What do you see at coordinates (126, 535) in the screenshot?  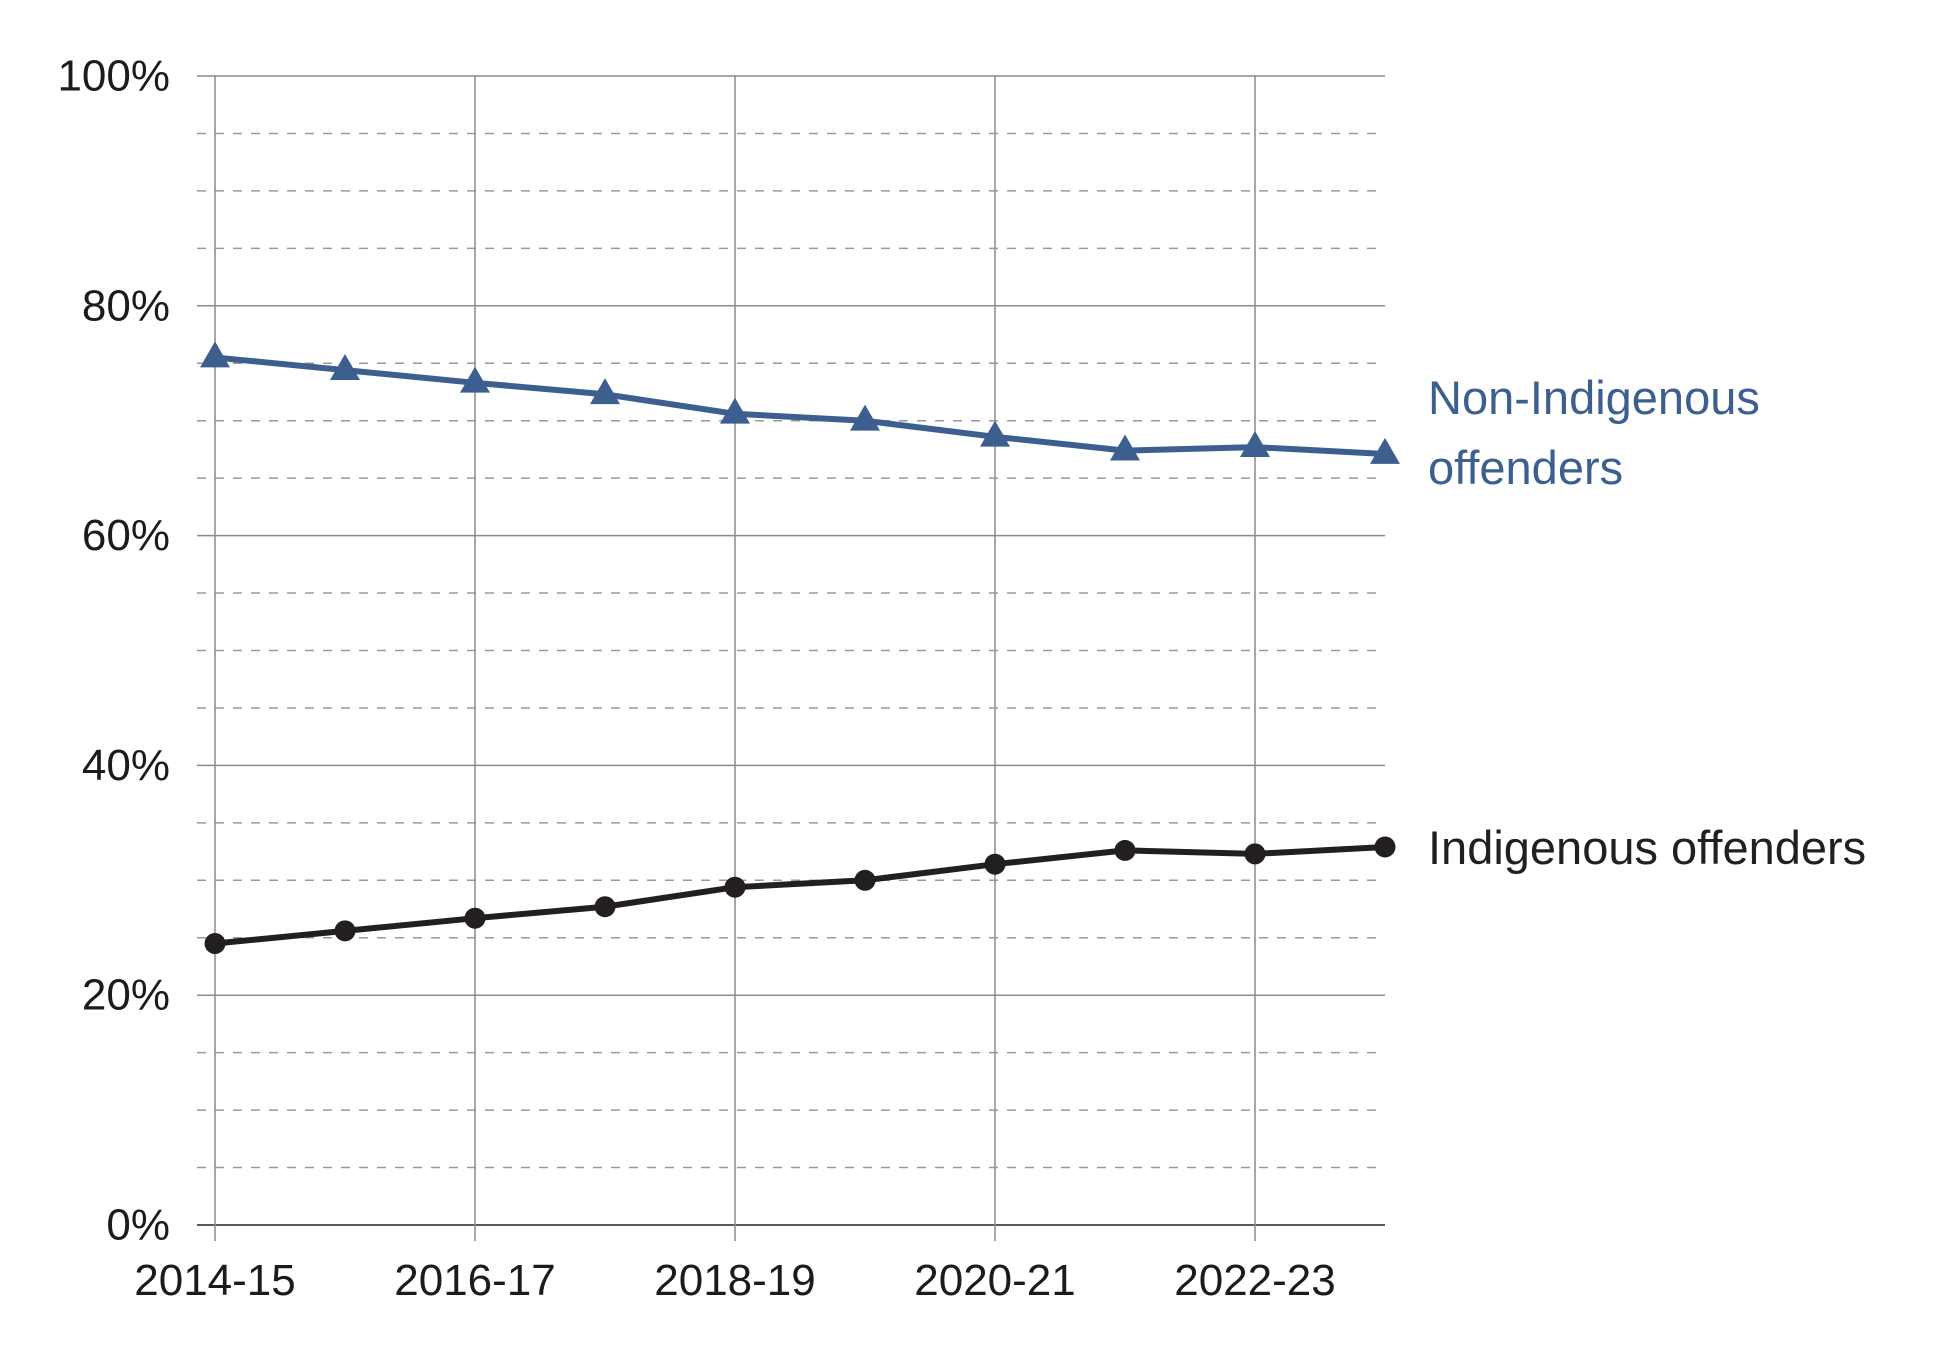 I see `y-tick-label: 60%` at bounding box center [126, 535].